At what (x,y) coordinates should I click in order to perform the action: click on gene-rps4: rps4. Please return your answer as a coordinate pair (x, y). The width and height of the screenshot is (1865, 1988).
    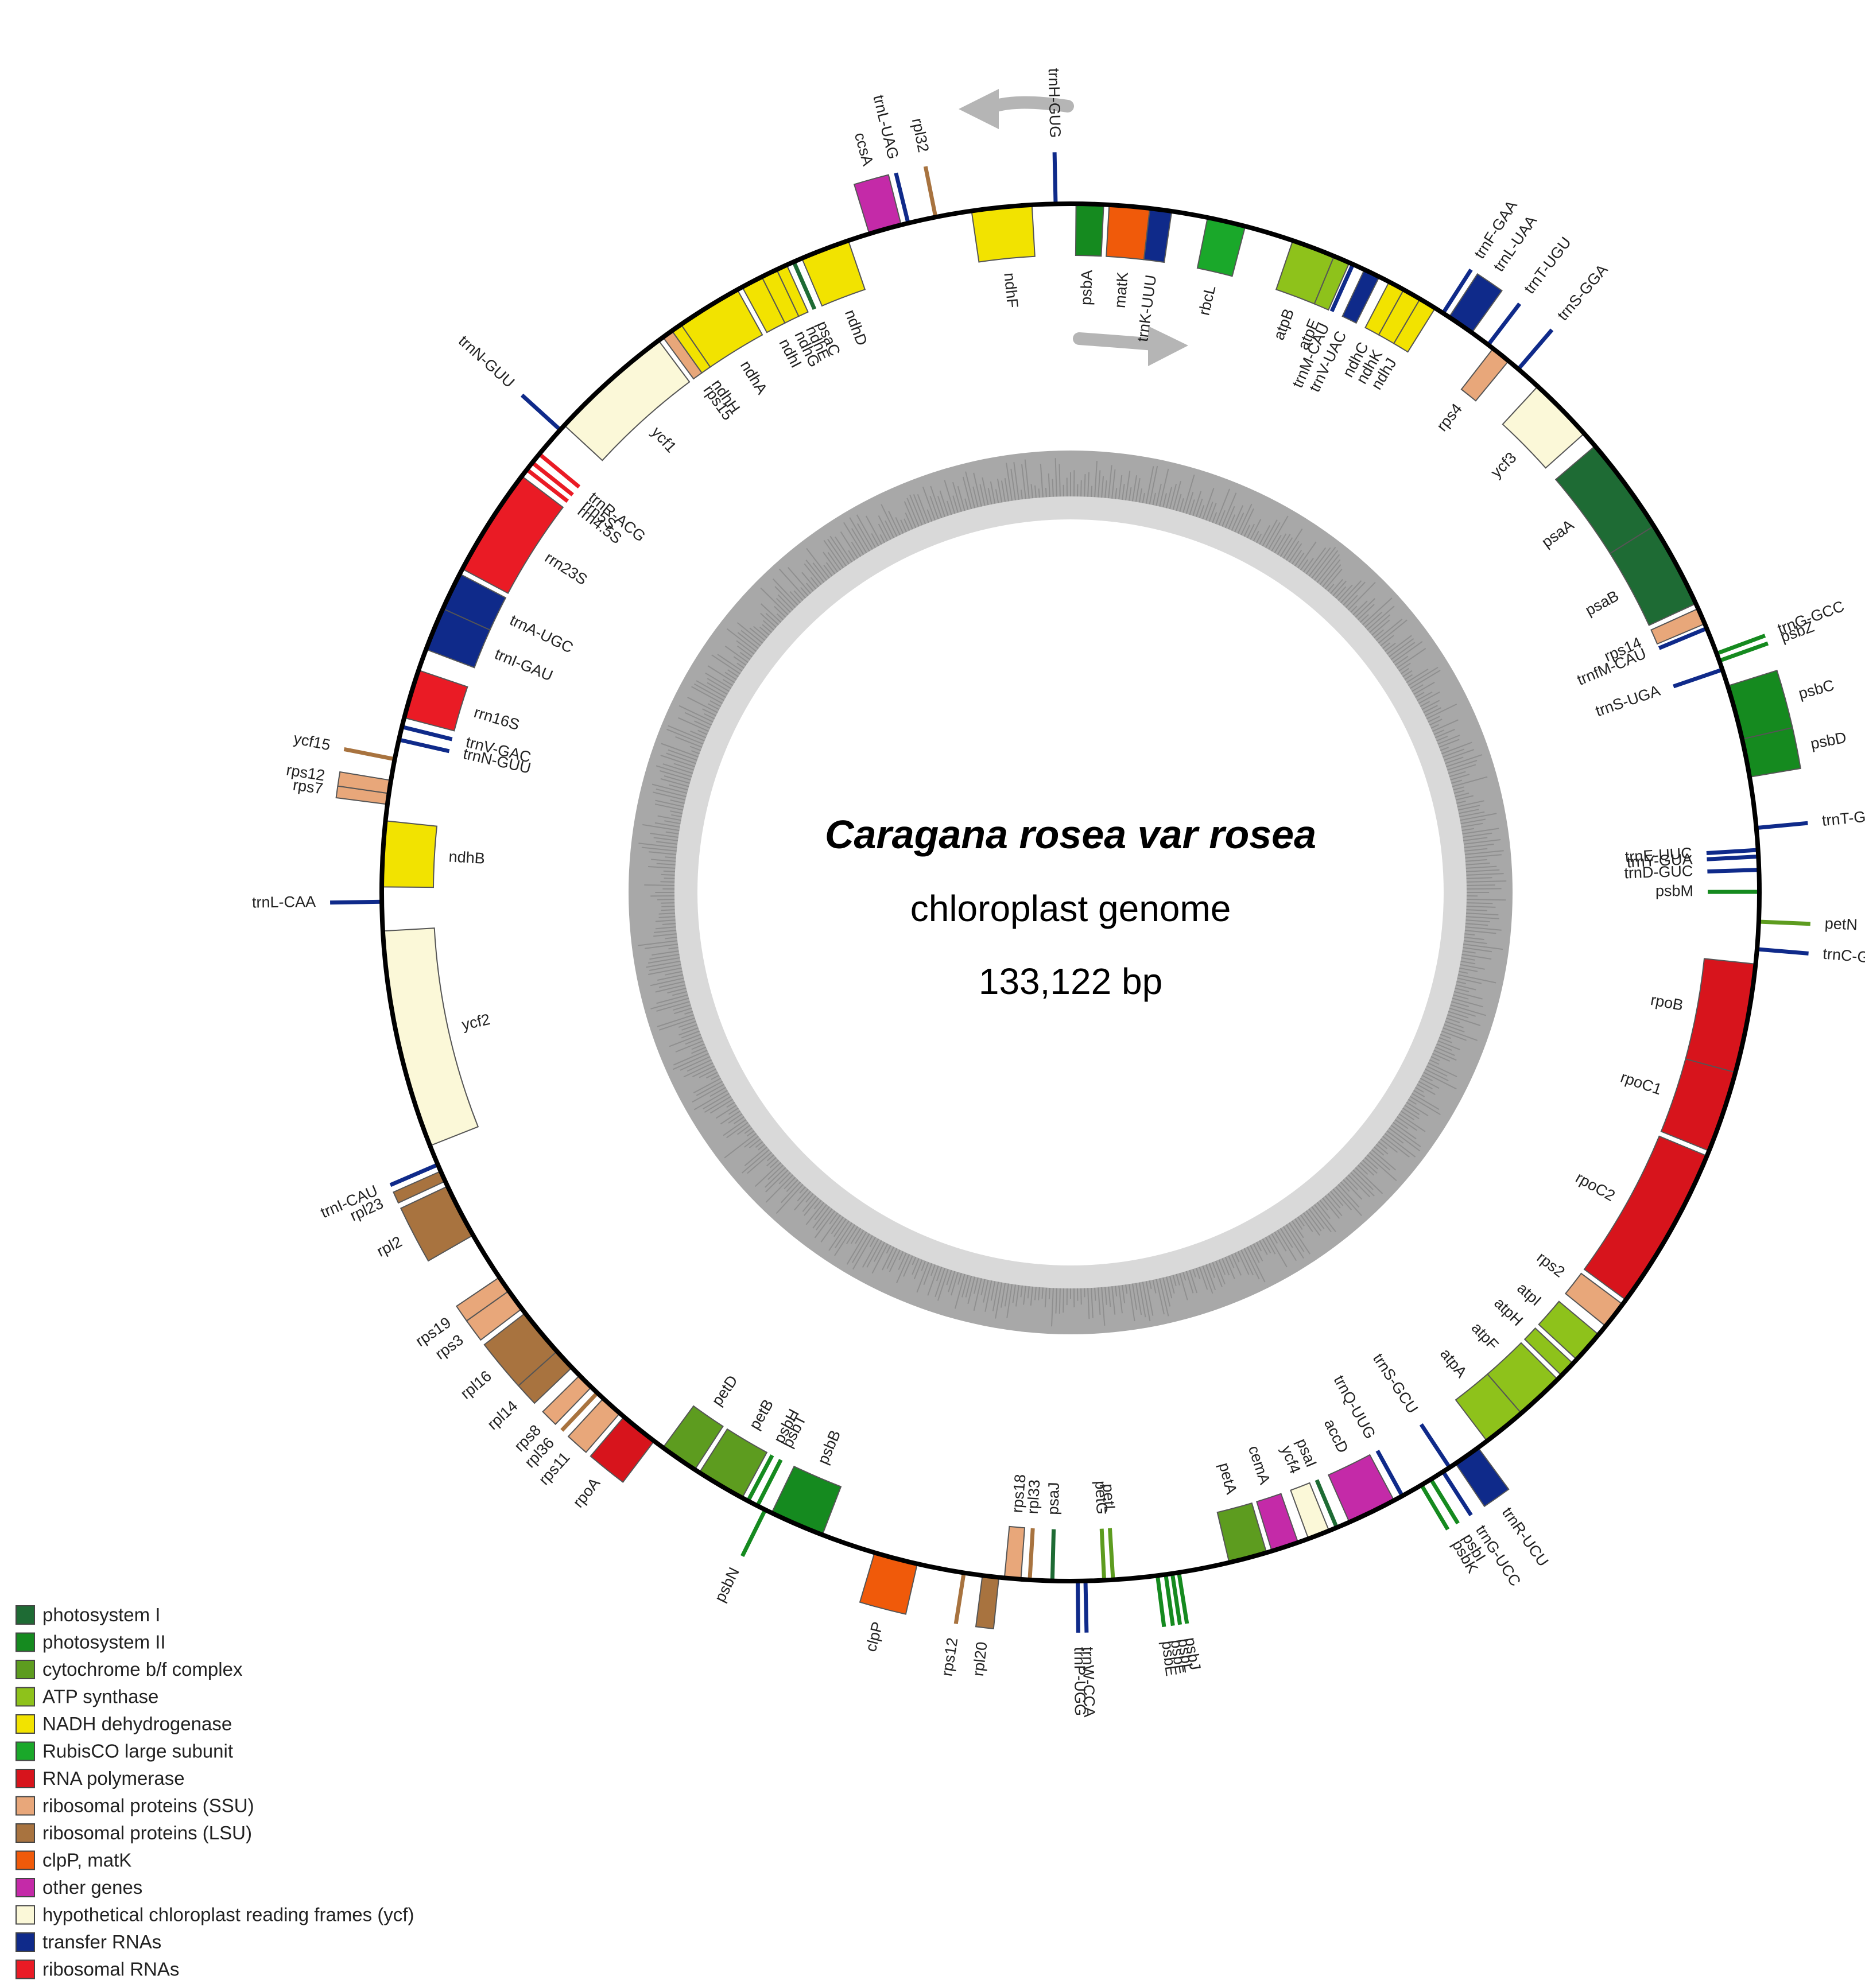
    Looking at the image, I should click on (1471, 390).